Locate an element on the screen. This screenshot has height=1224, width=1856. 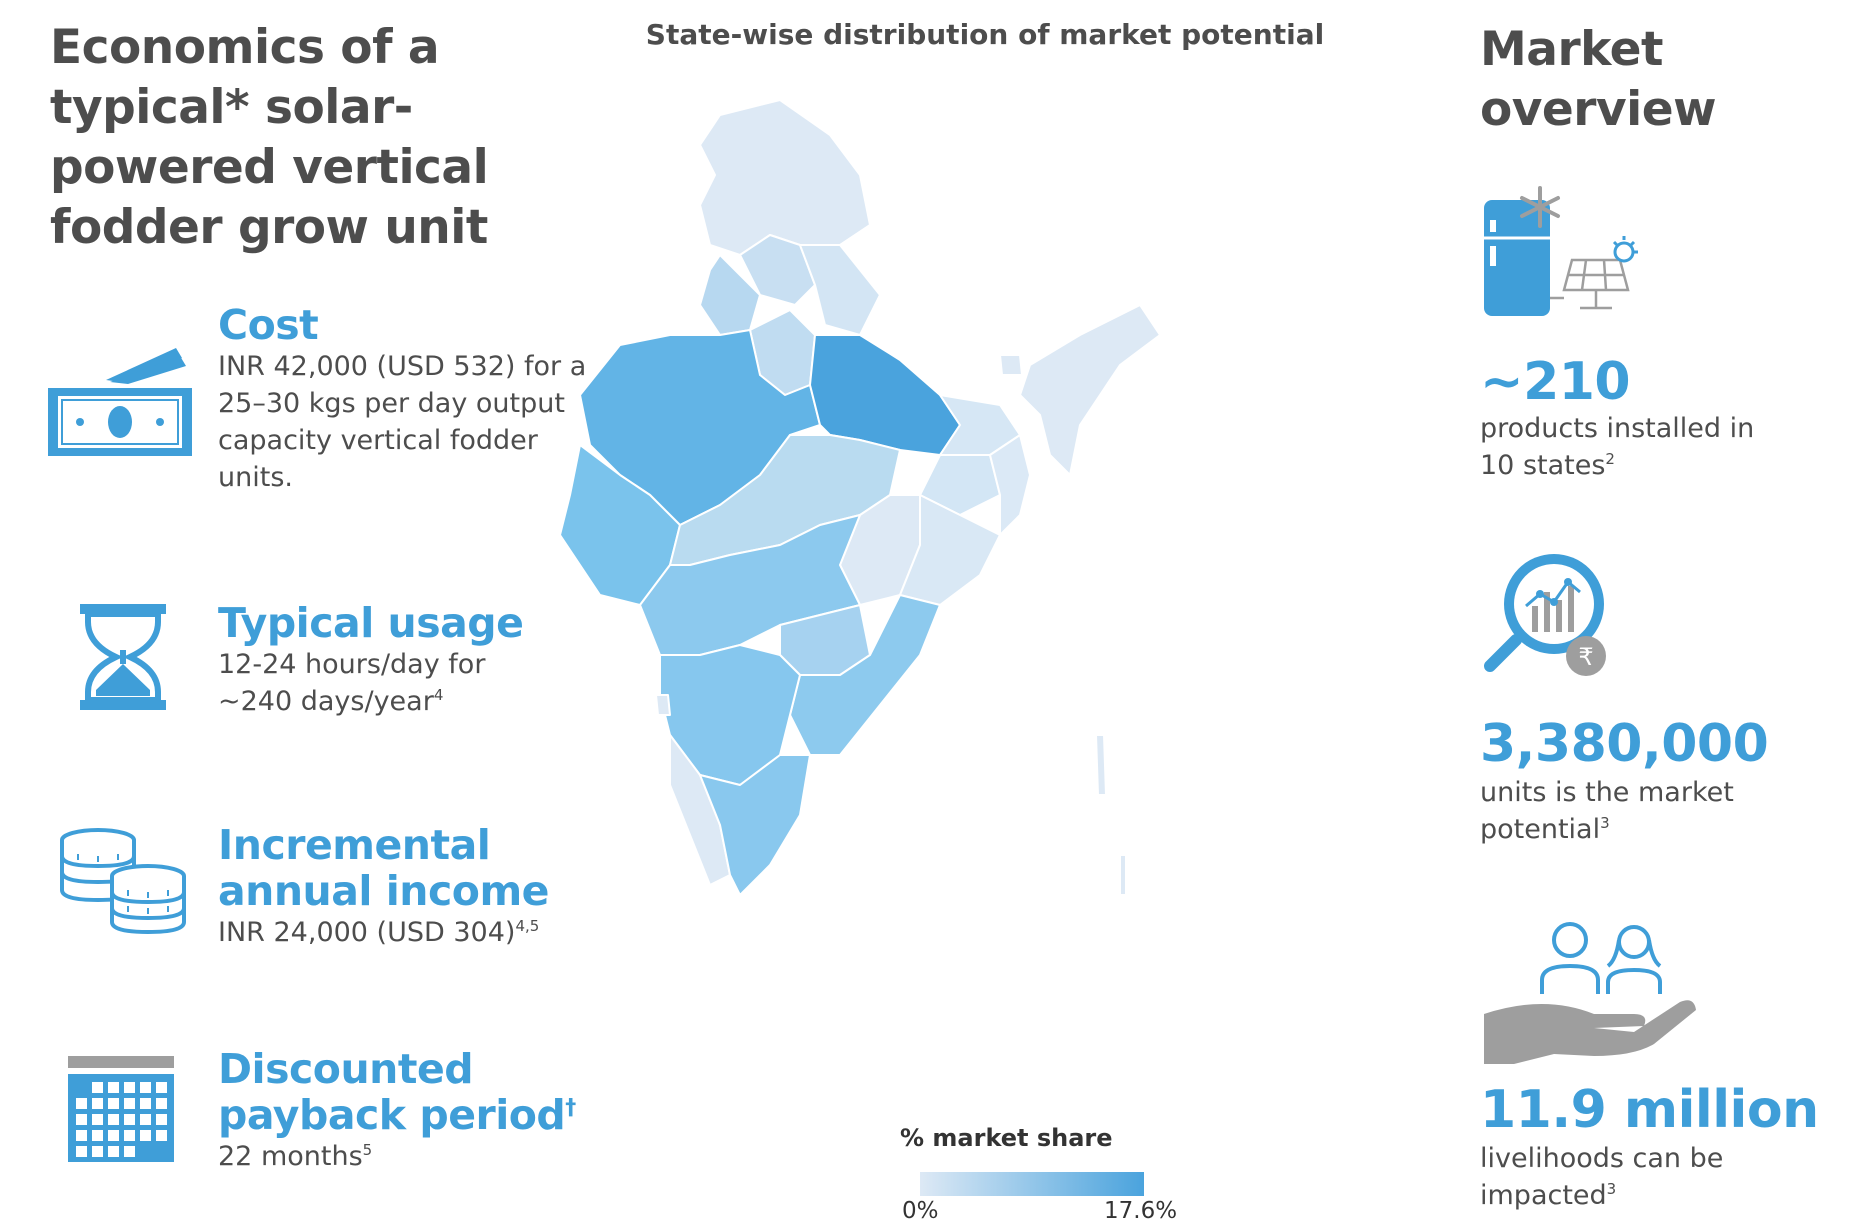
payback-title: Discounted payback period† is located at coordinates (397, 1092).